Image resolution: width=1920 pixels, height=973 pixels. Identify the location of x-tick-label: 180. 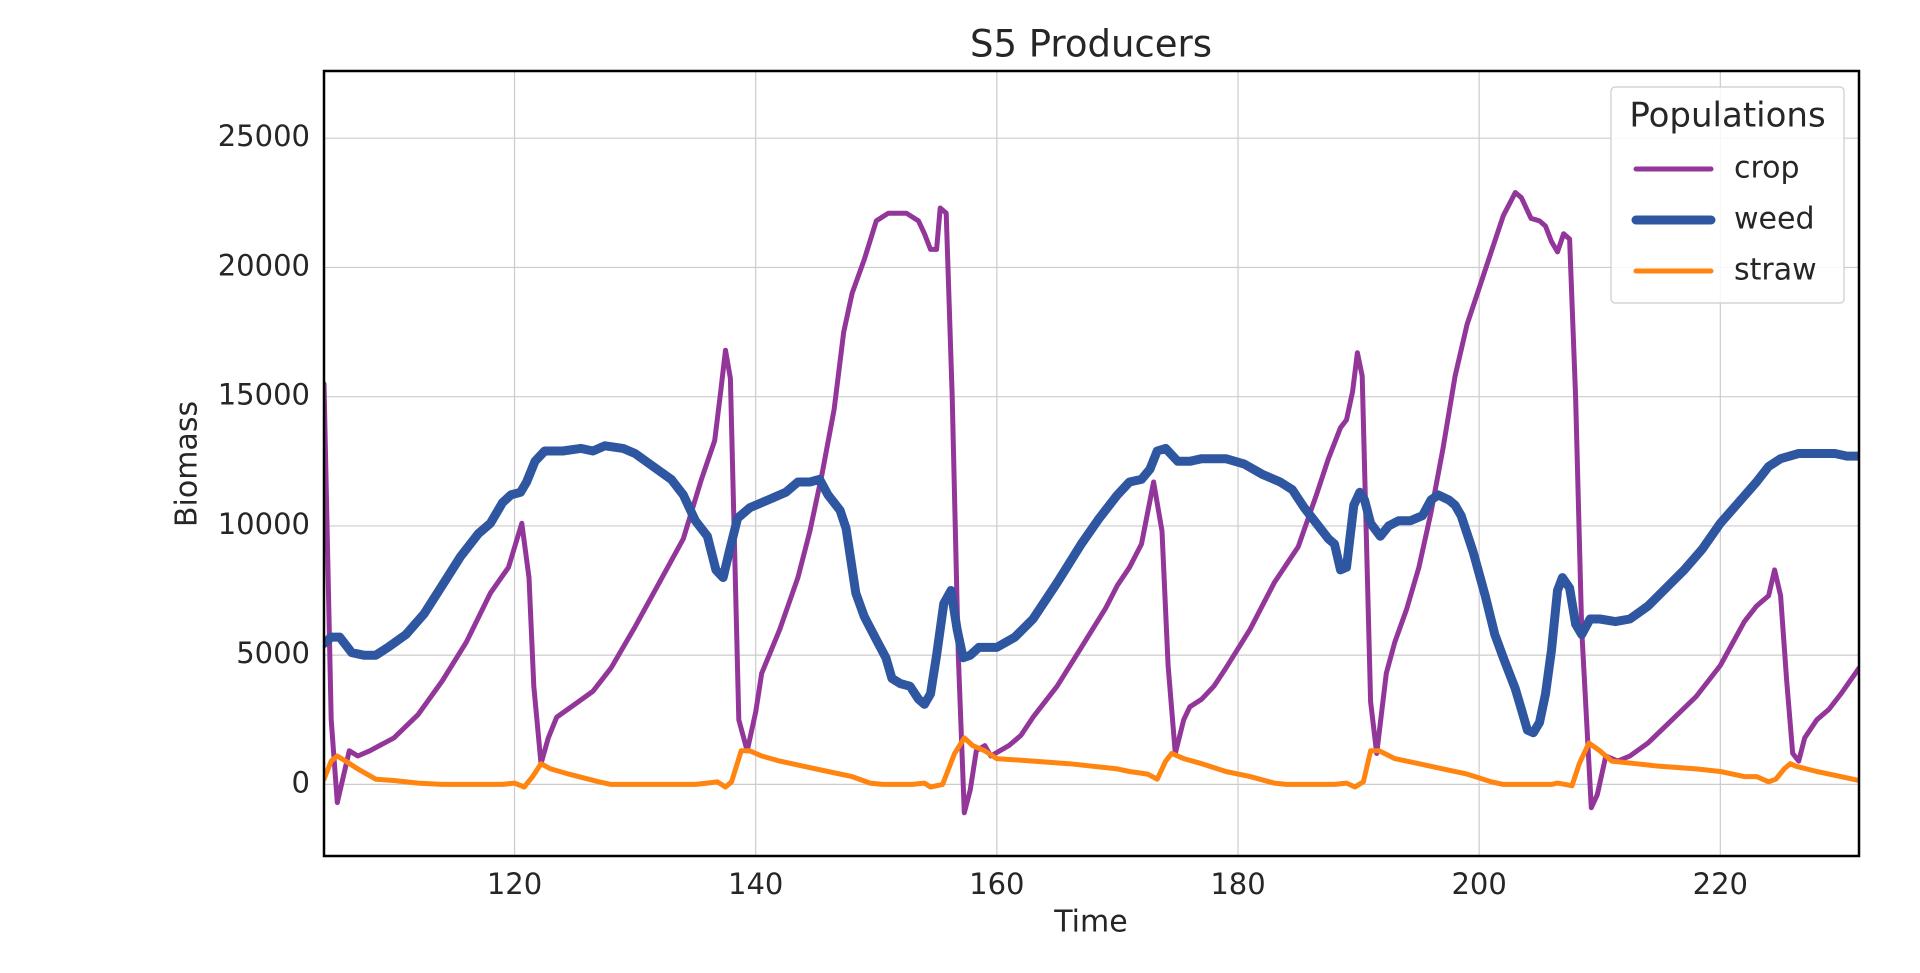
(1237, 884).